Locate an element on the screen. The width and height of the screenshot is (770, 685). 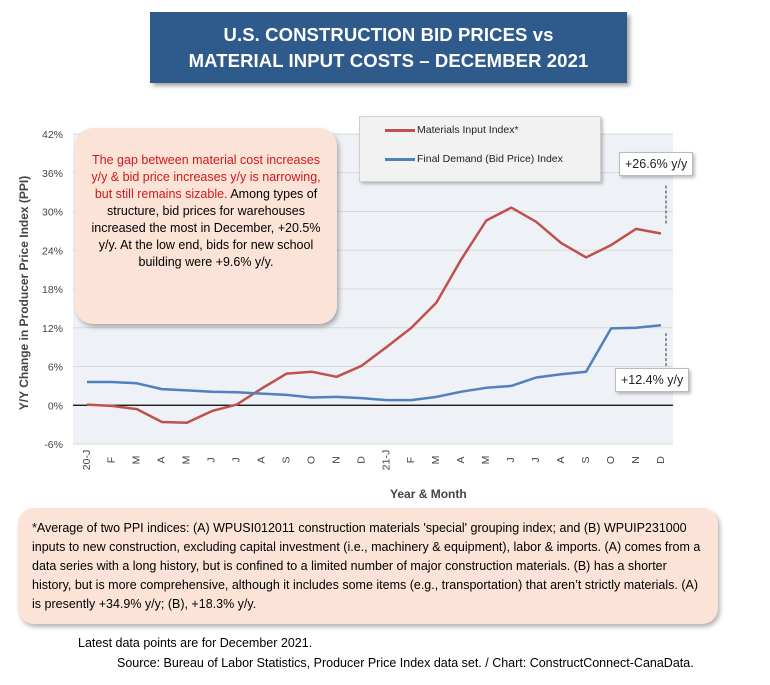
legend-item-materials: Materials Input Index* is located at coordinates (452, 130).